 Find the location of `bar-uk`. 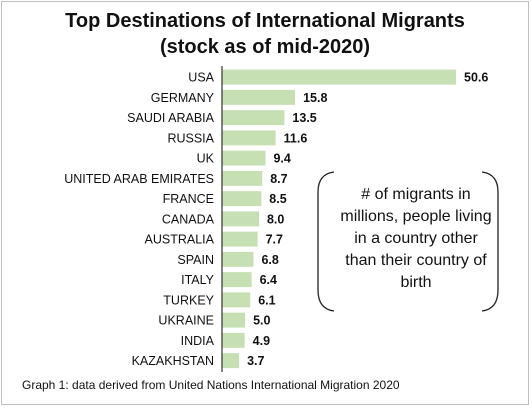

bar-uk is located at coordinates (244, 158).